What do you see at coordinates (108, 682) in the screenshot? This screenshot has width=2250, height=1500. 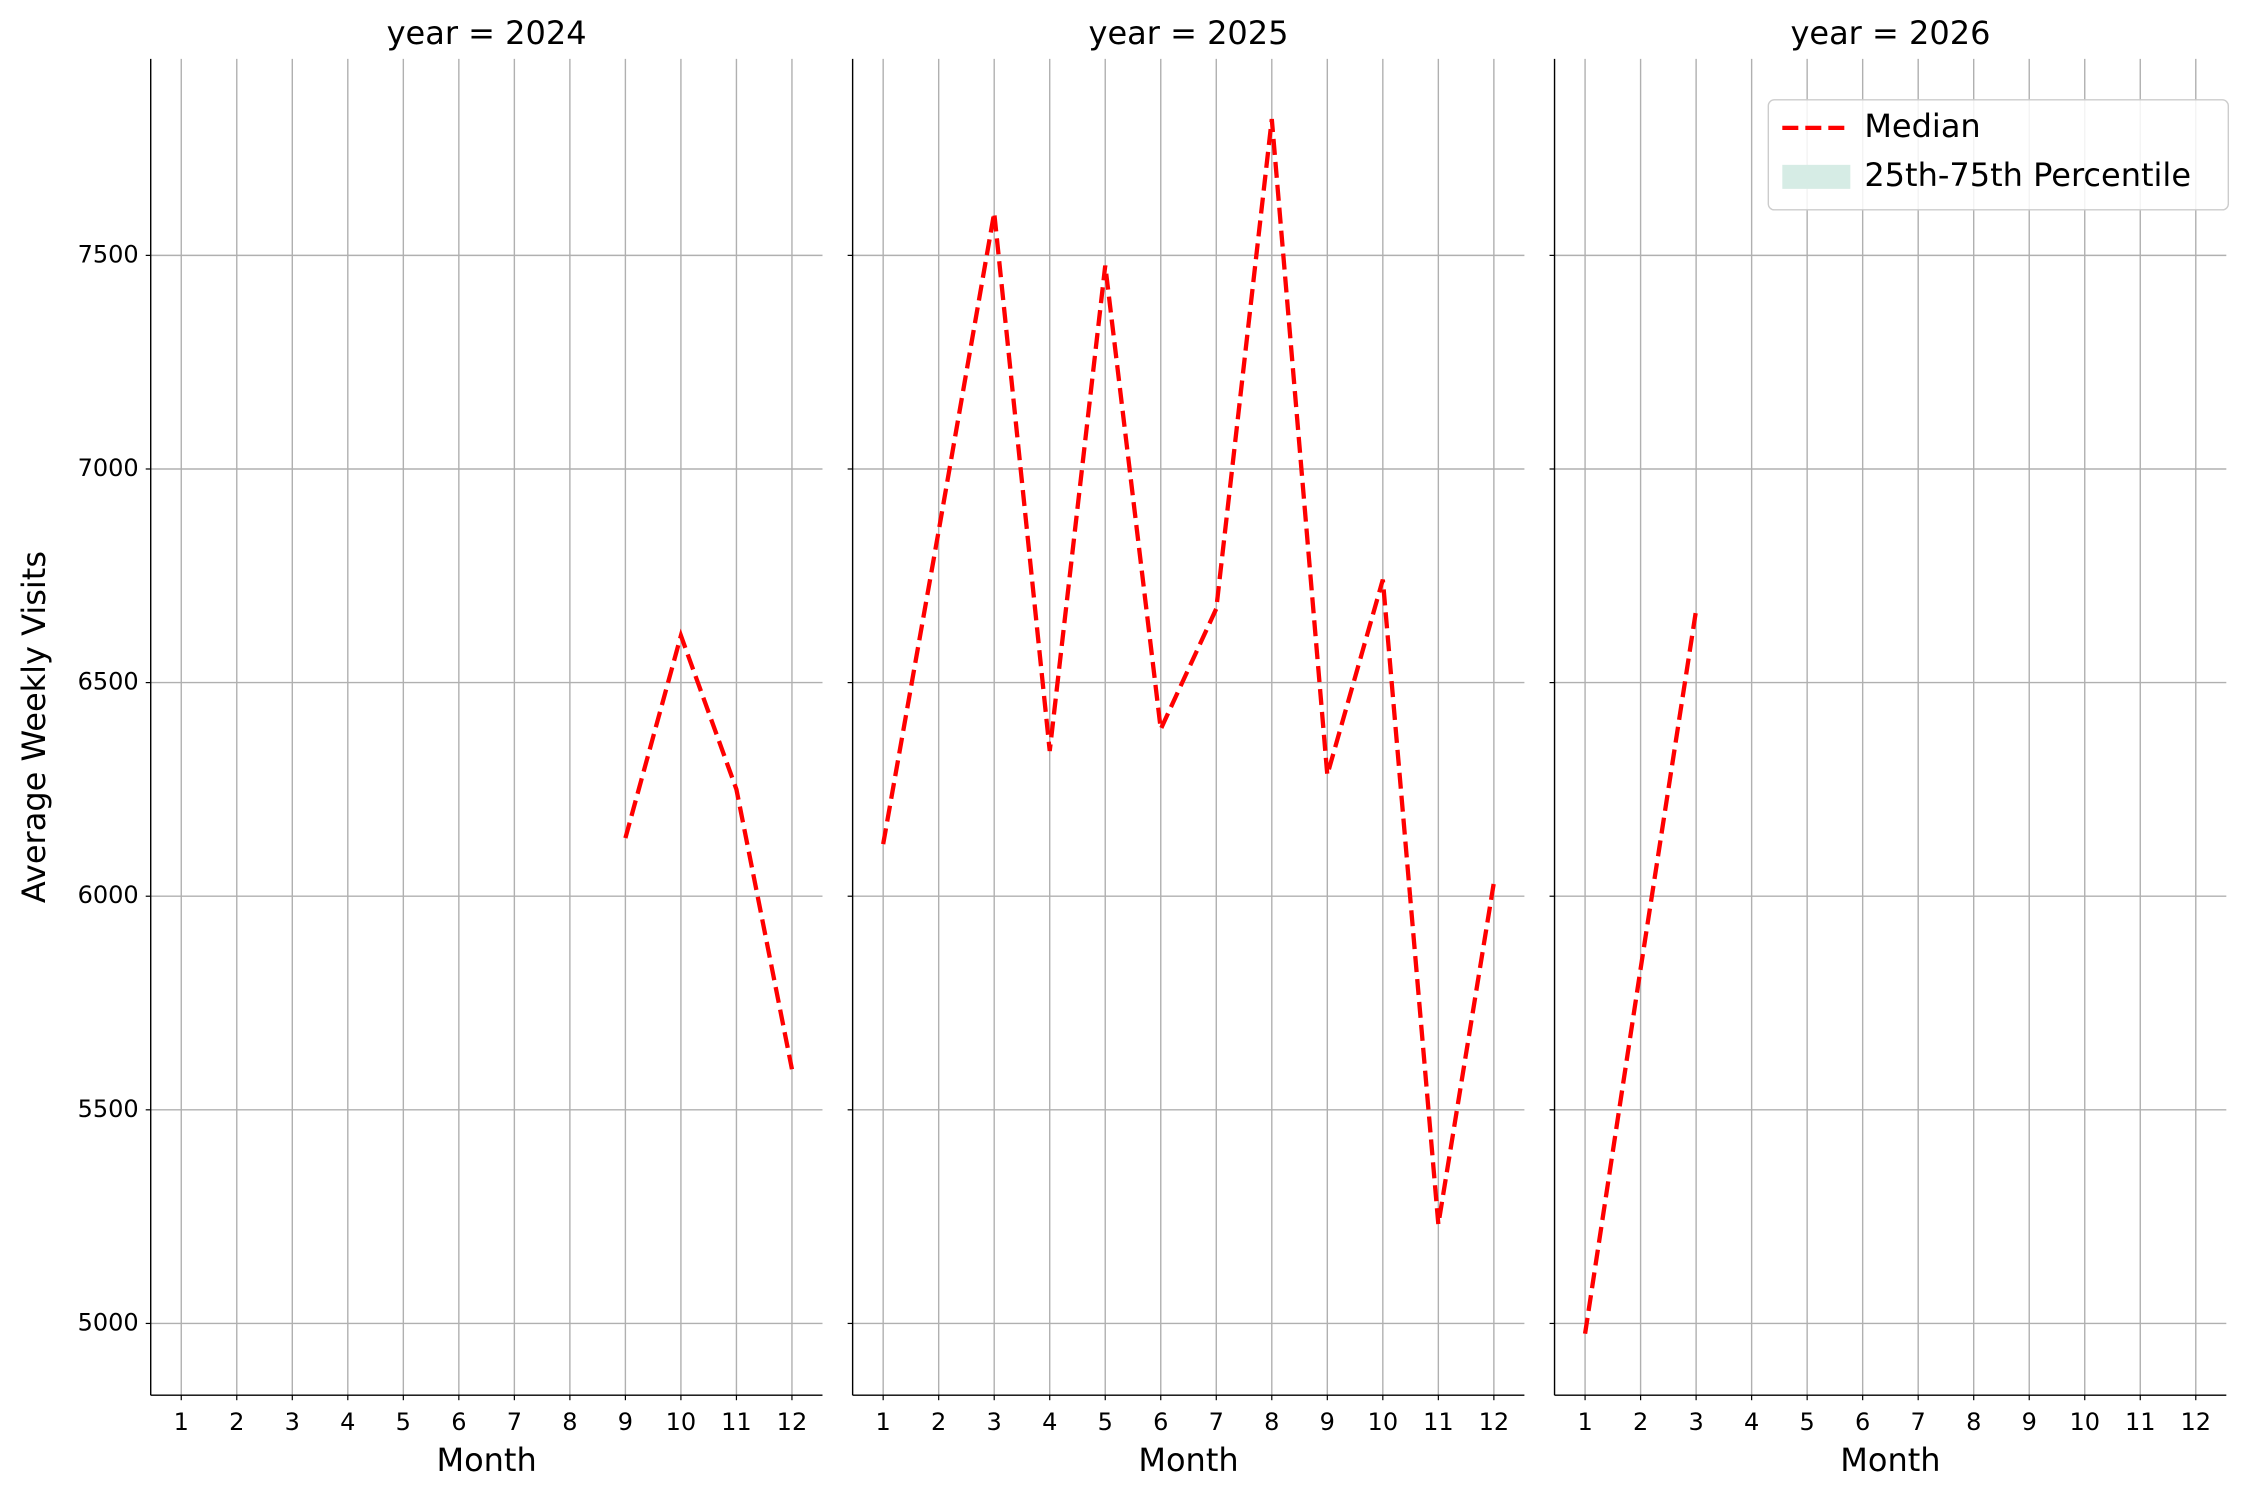 I see `y-tick-label: 6500` at bounding box center [108, 682].